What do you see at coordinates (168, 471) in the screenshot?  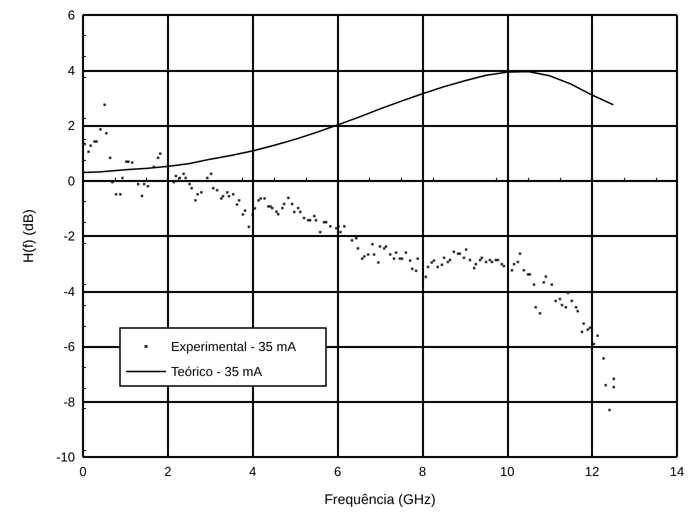 I see `x-tick-label: 2` at bounding box center [168, 471].